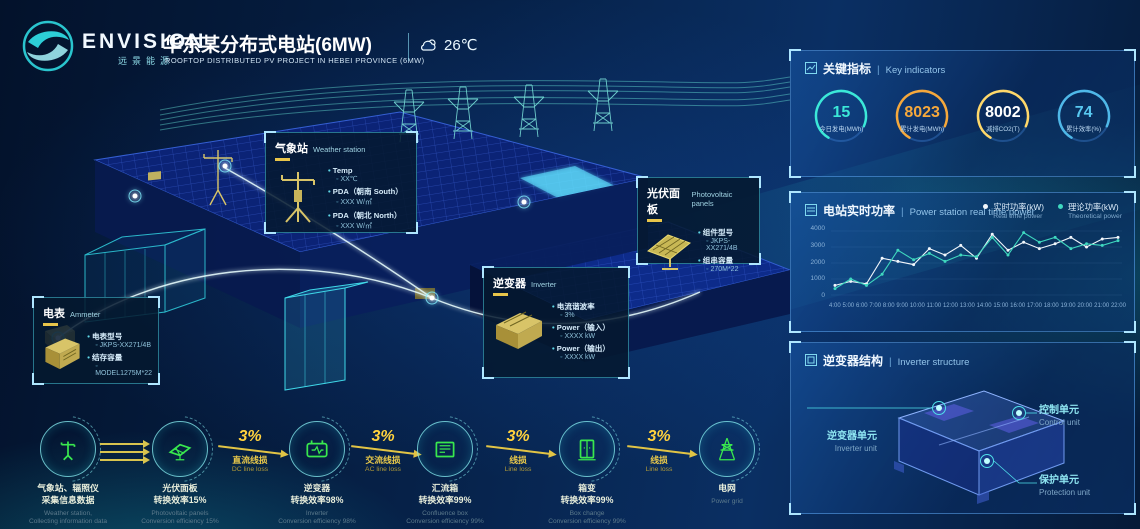 The image size is (1140, 529). I want to click on flow-step-power-grid: 电网 Power grid, so click(727, 463).